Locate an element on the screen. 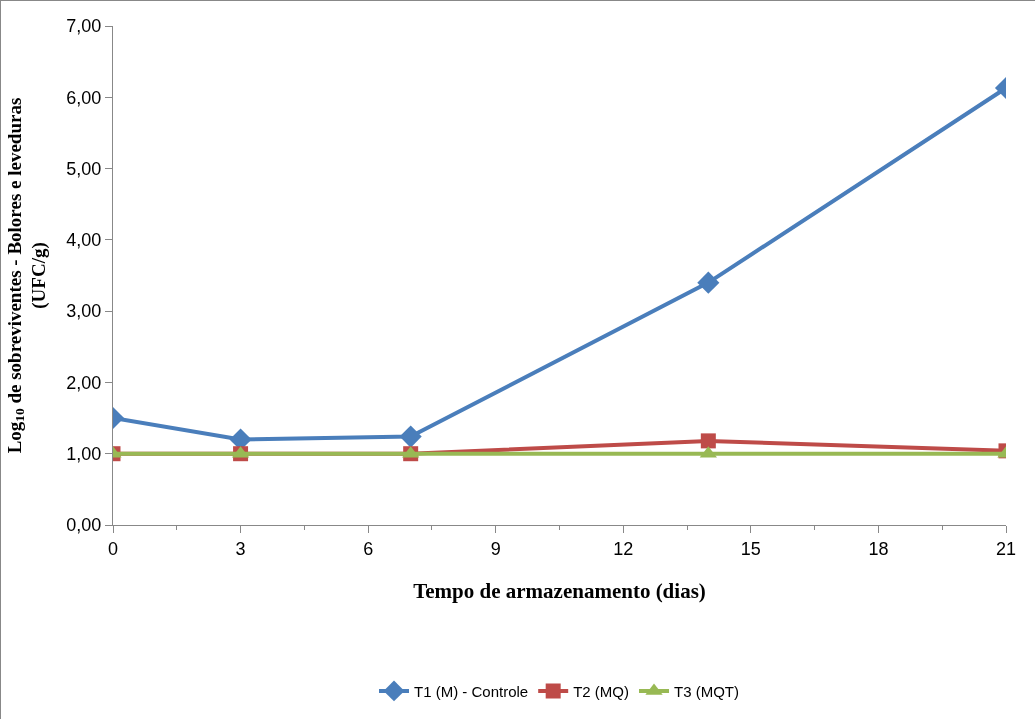 The image size is (1035, 719). y-tick-label: 0,00 is located at coordinates (84, 525).